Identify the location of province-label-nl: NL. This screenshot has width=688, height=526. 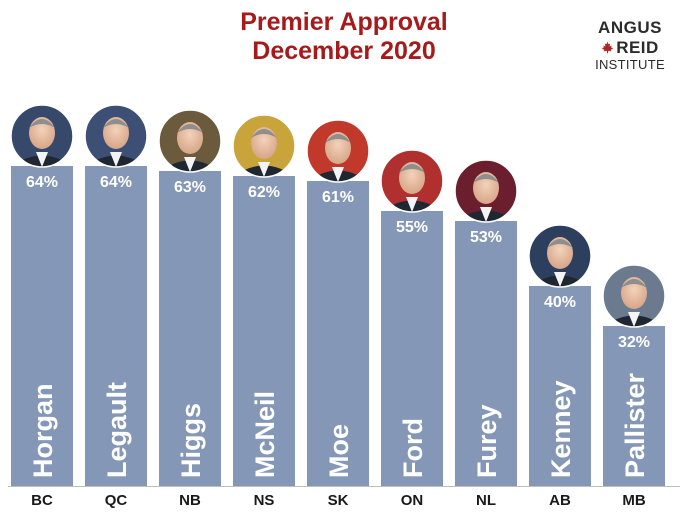
(486, 500).